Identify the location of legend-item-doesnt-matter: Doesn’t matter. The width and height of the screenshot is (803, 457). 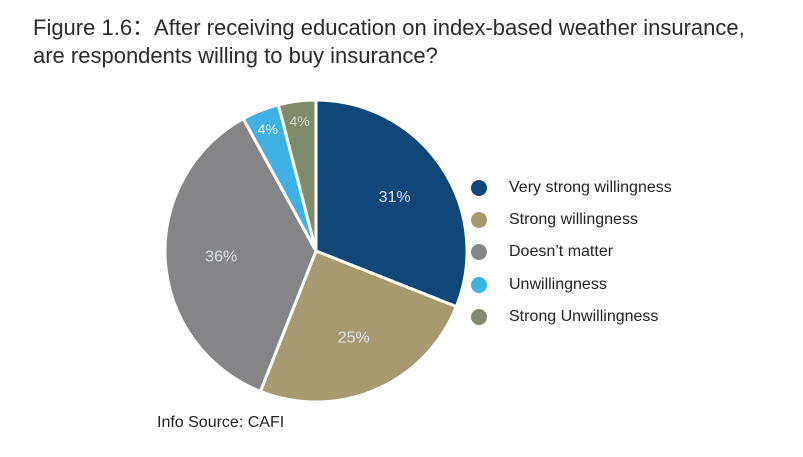
(620, 252).